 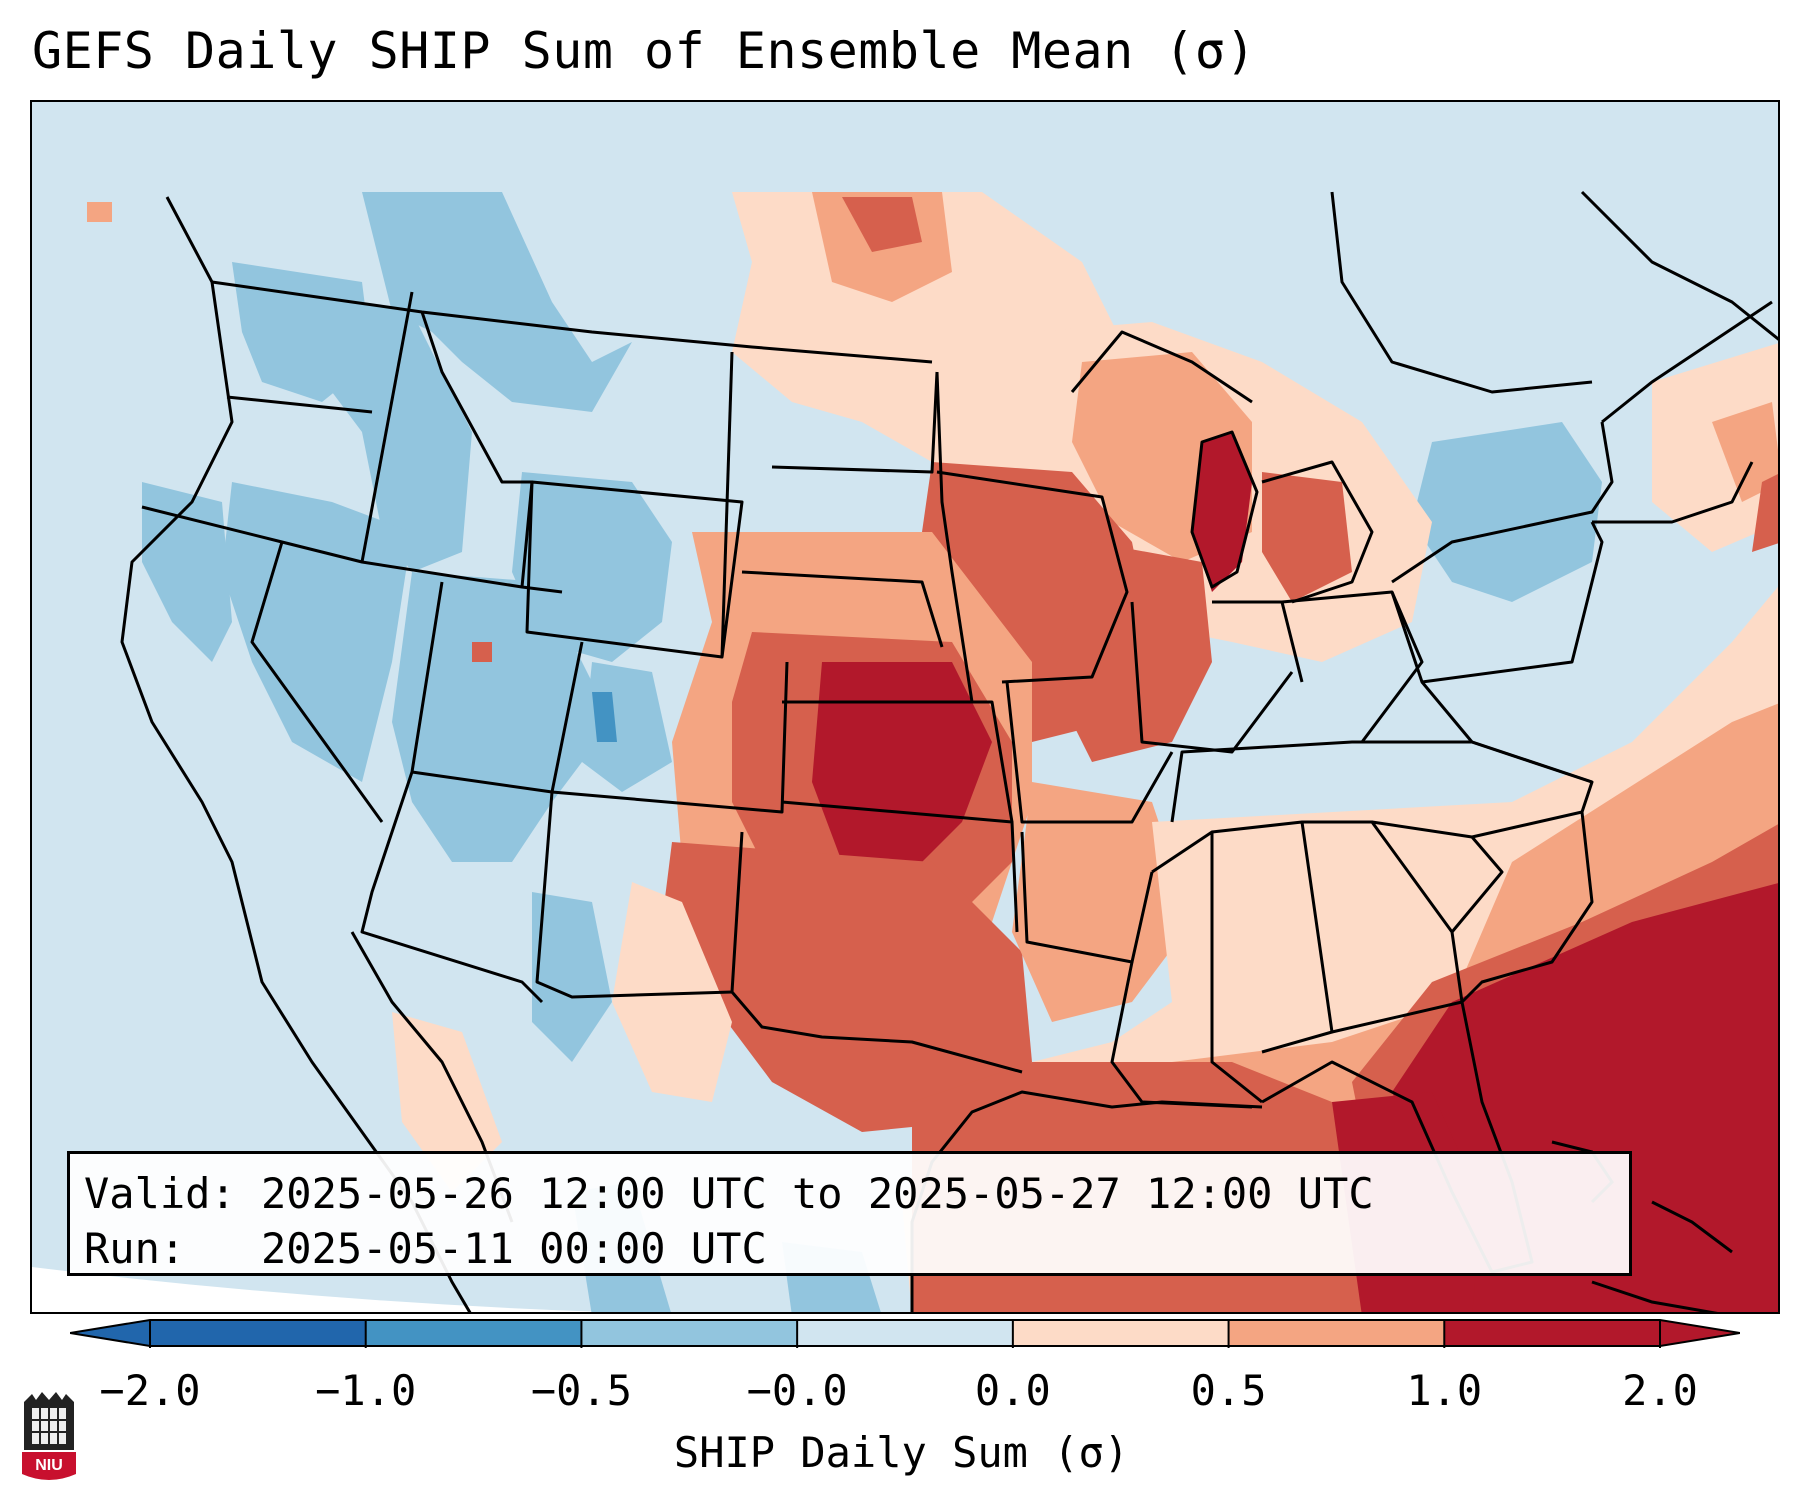 I want to click on alabama, so click(x=1272, y=937).